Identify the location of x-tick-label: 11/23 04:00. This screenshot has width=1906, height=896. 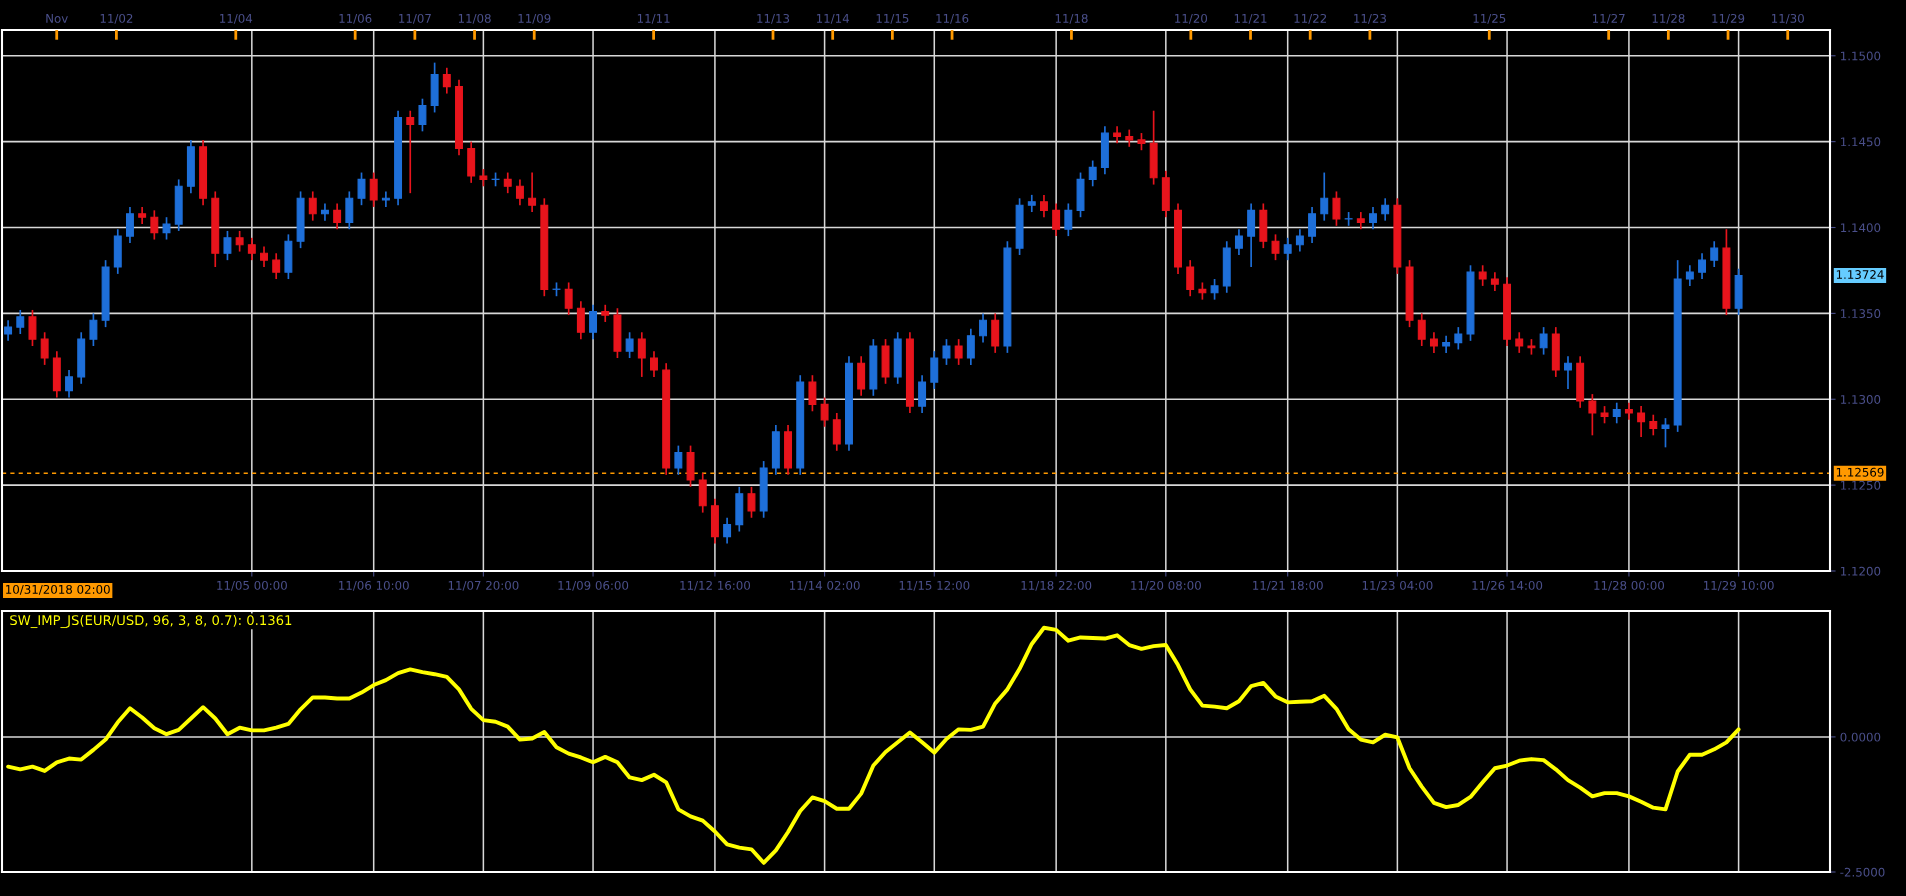
(1397, 585).